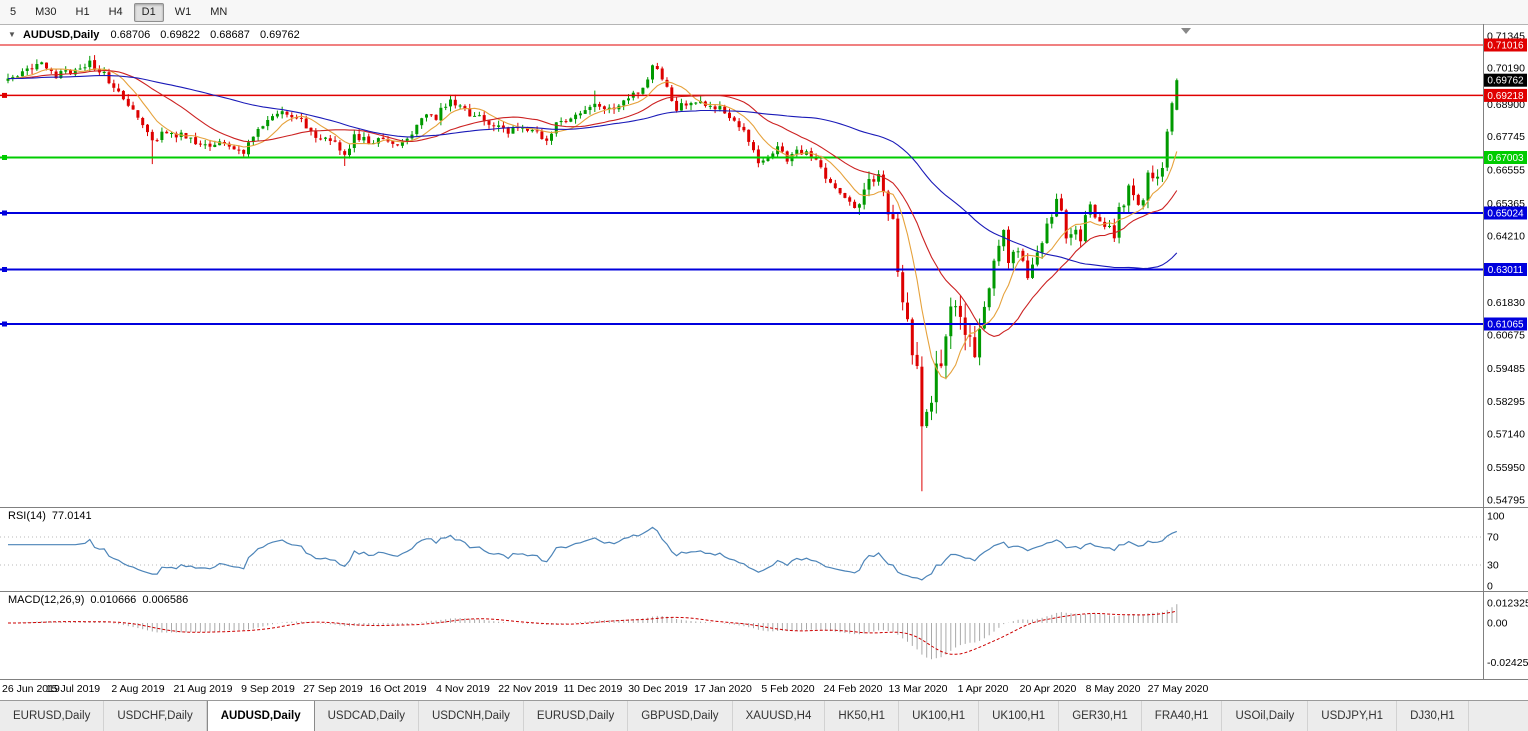  What do you see at coordinates (1265, 716) in the screenshot?
I see `chart-tab-usoil-daily: USOil,Daily` at bounding box center [1265, 716].